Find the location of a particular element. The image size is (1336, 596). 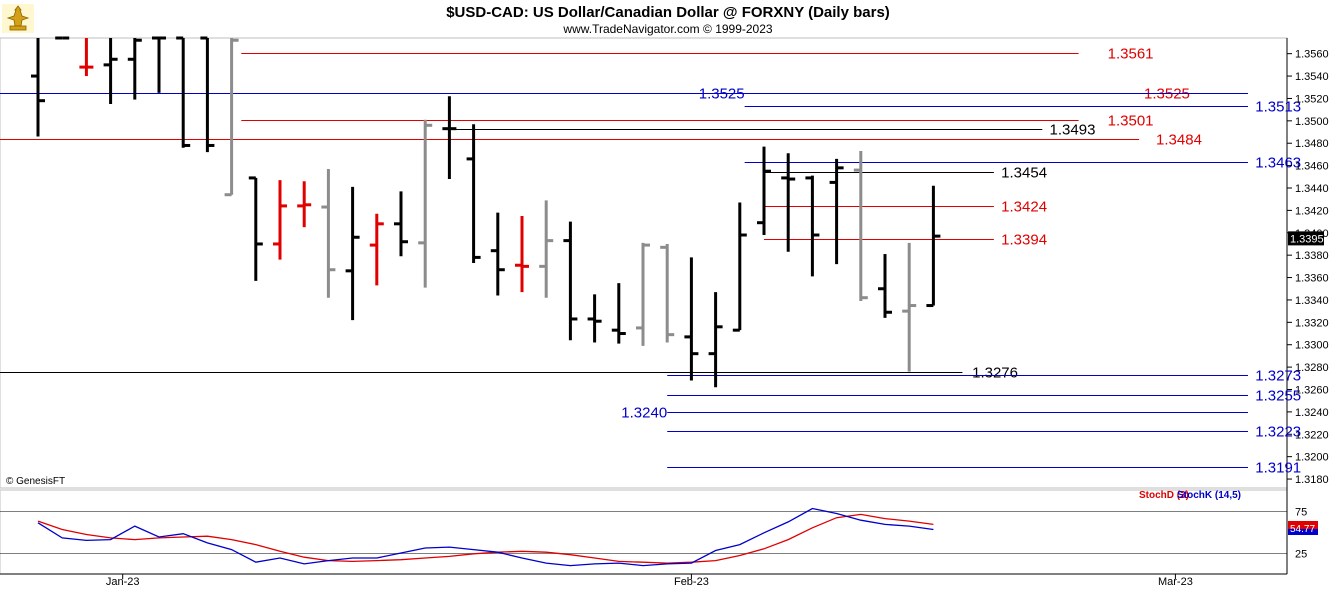

price-axis-label: 1.3200 is located at coordinates (1312, 458).